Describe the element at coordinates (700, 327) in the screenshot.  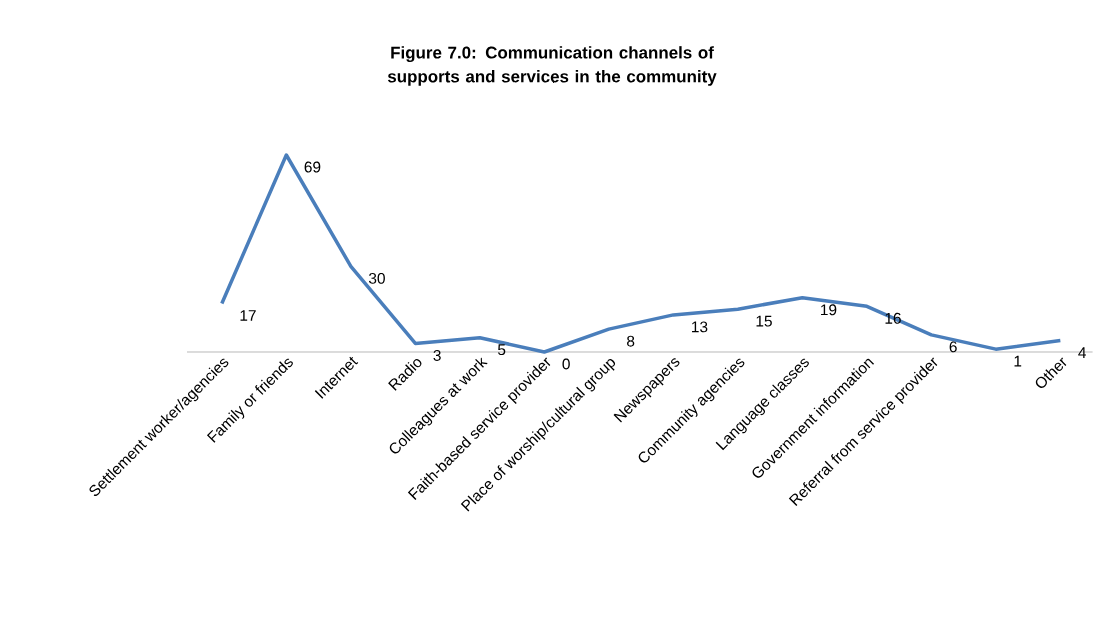
I see `data-label: 13` at that location.